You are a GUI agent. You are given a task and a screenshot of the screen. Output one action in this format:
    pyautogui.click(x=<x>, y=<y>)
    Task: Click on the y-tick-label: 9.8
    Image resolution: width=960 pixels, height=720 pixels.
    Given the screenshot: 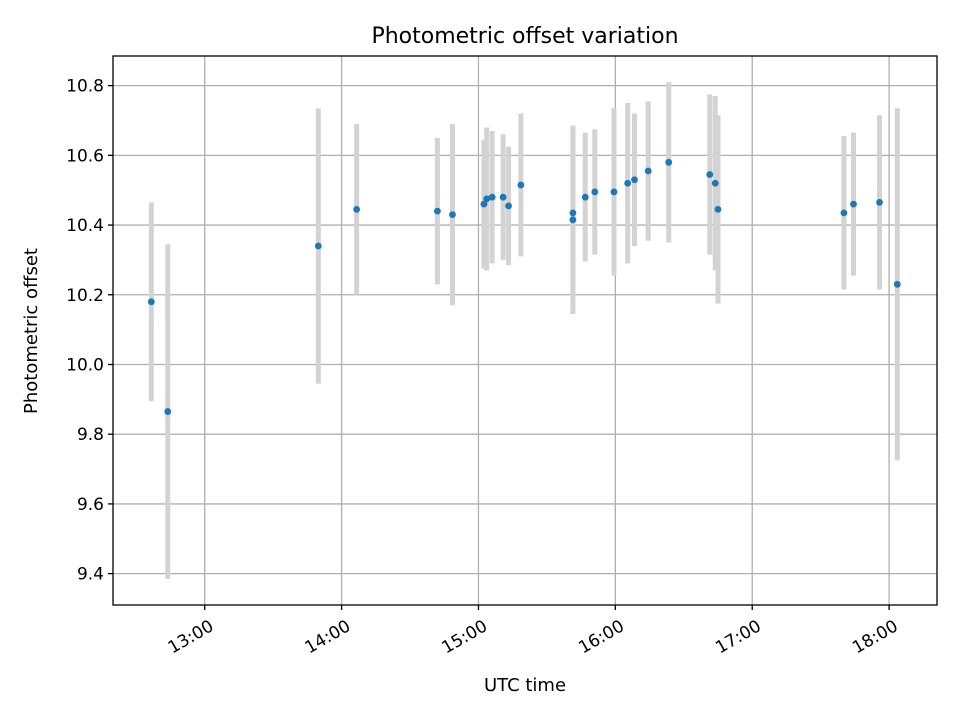 What is the action you would take?
    pyautogui.click(x=90, y=435)
    